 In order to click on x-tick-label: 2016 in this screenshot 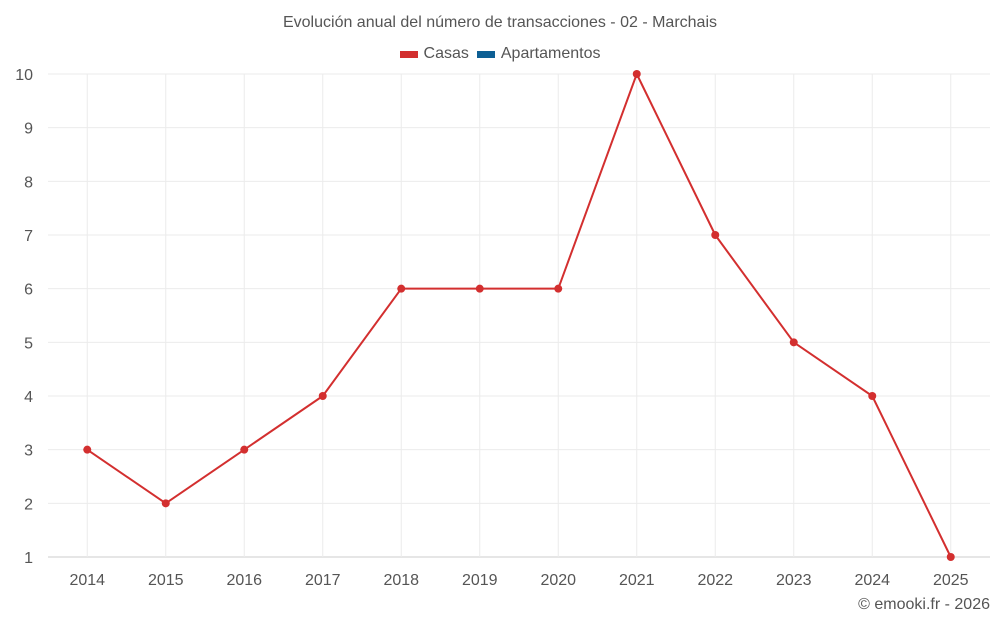, I will do `click(244, 580)`.